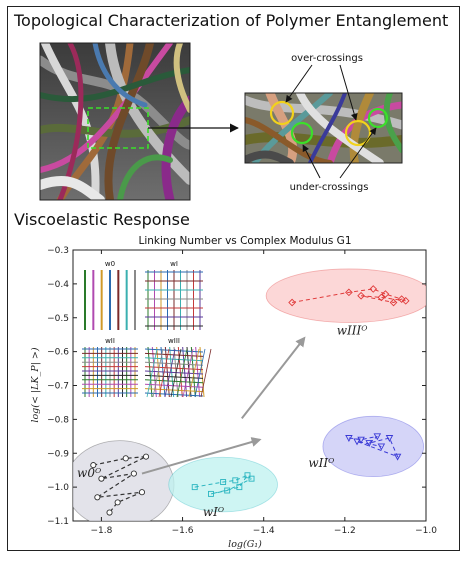 The height and width of the screenshot is (561, 469). I want to click on annotation-pointers, so click(331, 121).